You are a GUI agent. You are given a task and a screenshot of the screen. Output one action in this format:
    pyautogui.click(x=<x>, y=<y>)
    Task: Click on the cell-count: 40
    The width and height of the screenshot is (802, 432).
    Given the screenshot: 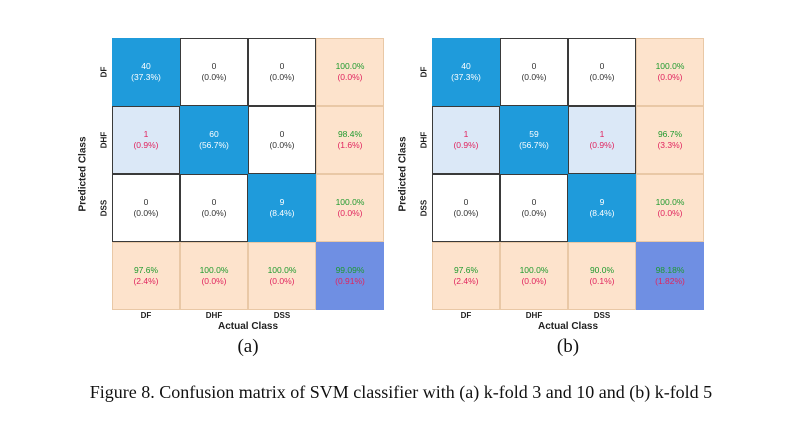 What is the action you would take?
    pyautogui.click(x=146, y=66)
    